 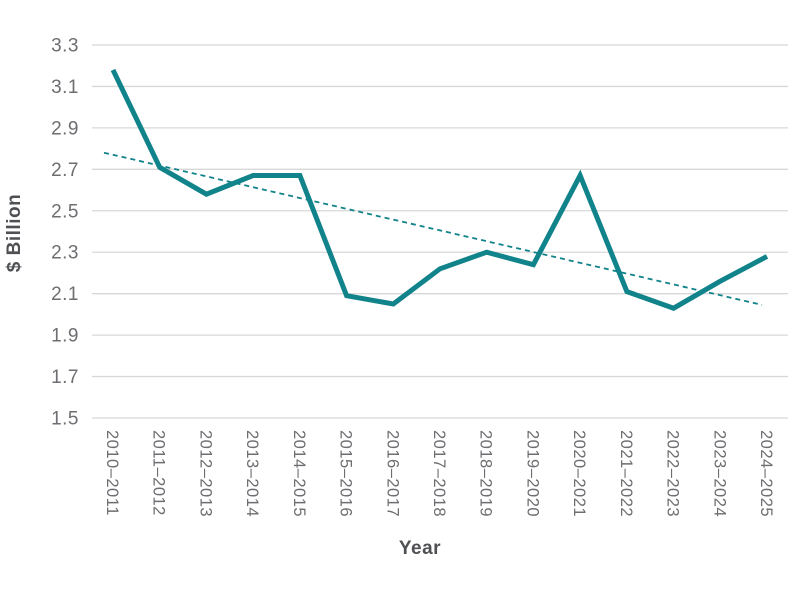 I want to click on y-tick-label: 1.5, so click(x=65, y=419).